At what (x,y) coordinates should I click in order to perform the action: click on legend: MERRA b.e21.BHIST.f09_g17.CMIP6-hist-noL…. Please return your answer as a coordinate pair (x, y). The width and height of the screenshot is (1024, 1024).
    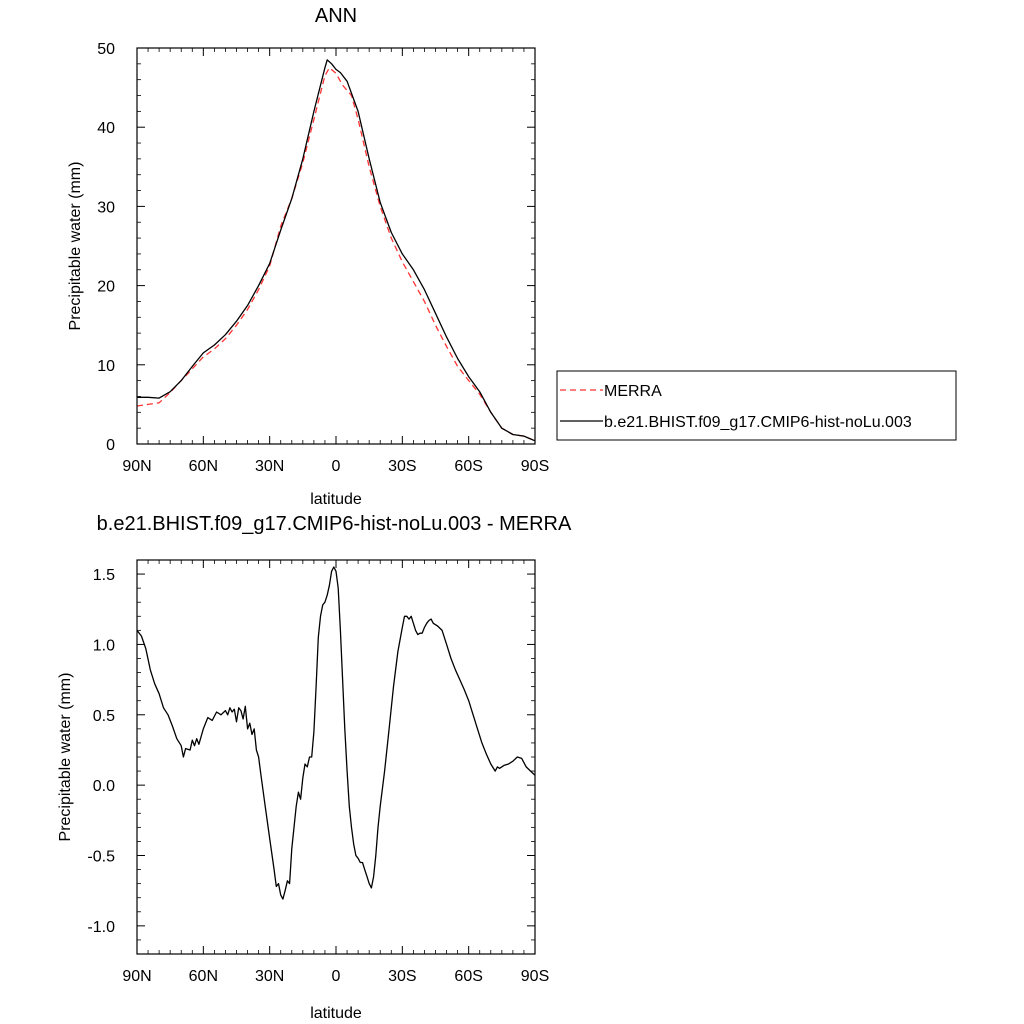
    Looking at the image, I should click on (756, 405).